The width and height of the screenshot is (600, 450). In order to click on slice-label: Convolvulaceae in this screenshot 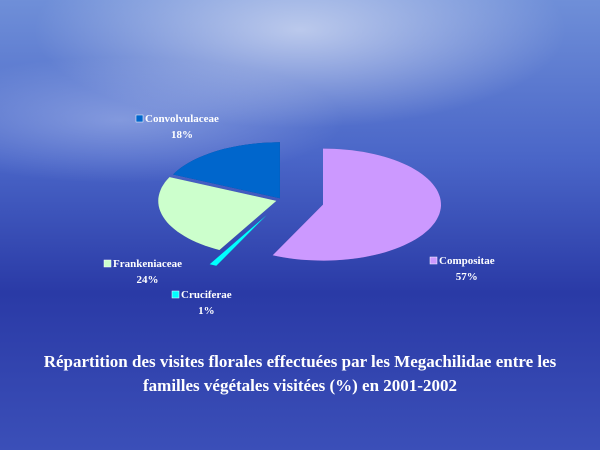, I will do `click(182, 119)`.